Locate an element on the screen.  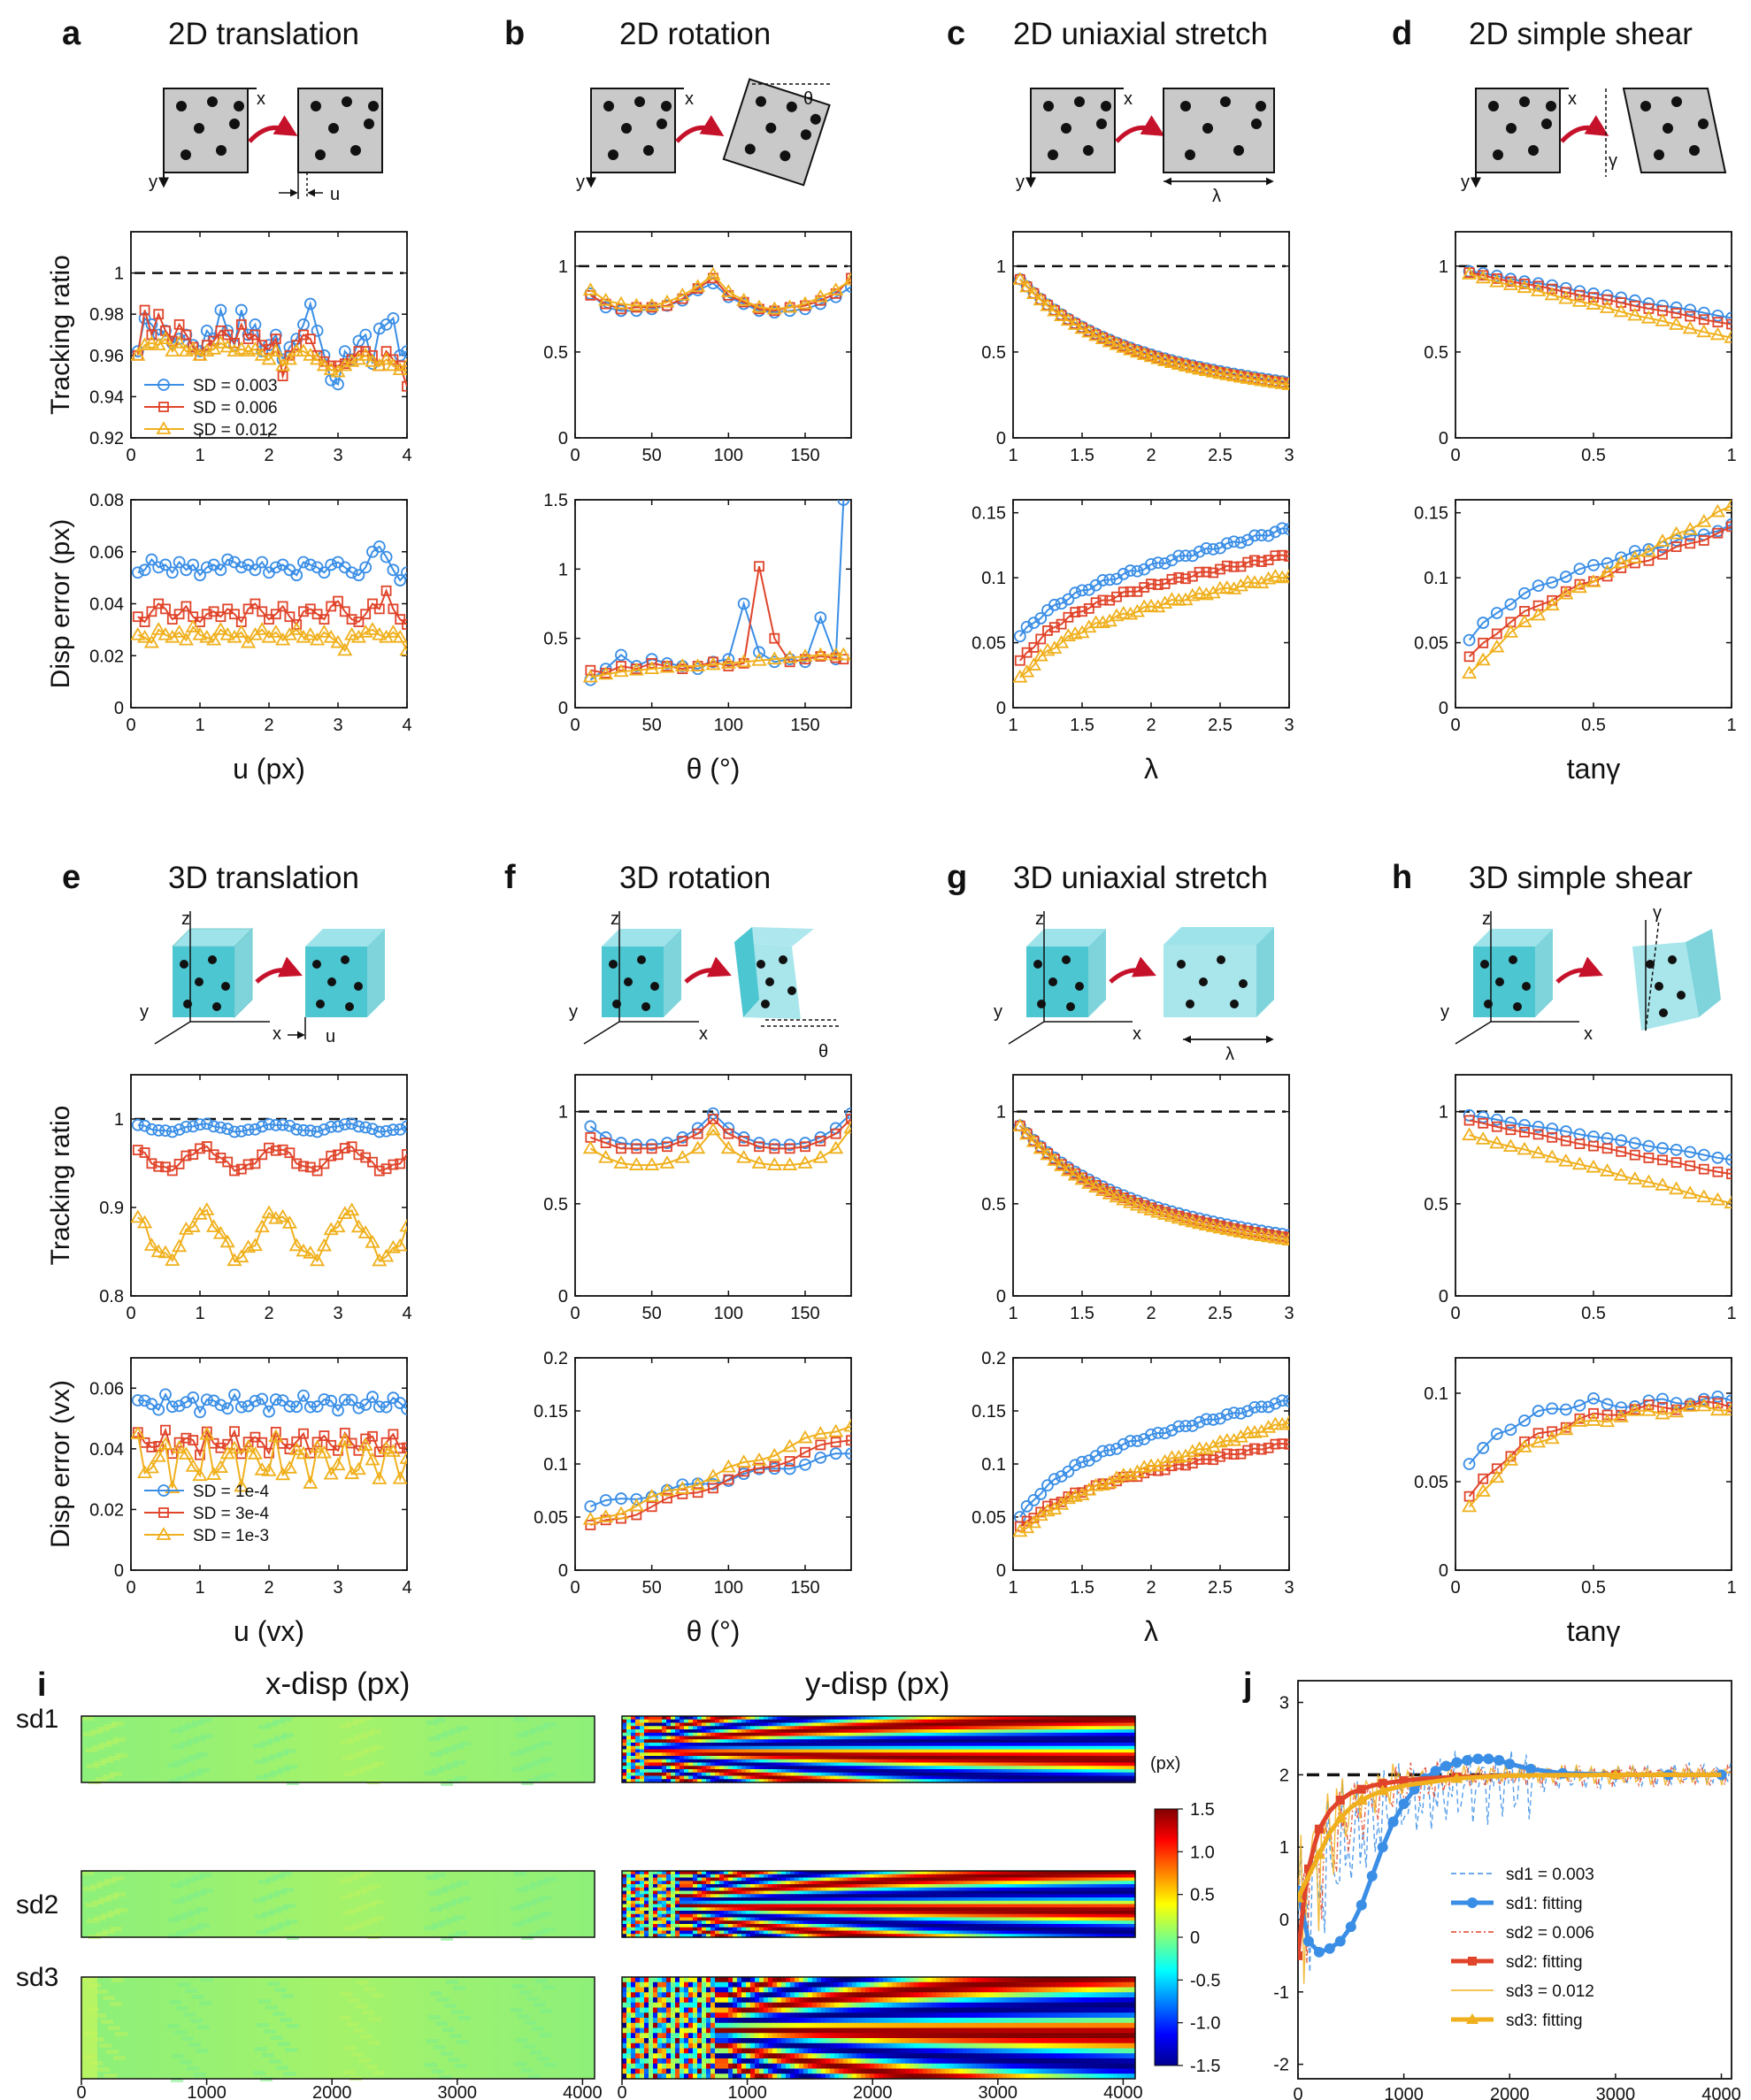
x-tick-label: 50 is located at coordinates (652, 455).